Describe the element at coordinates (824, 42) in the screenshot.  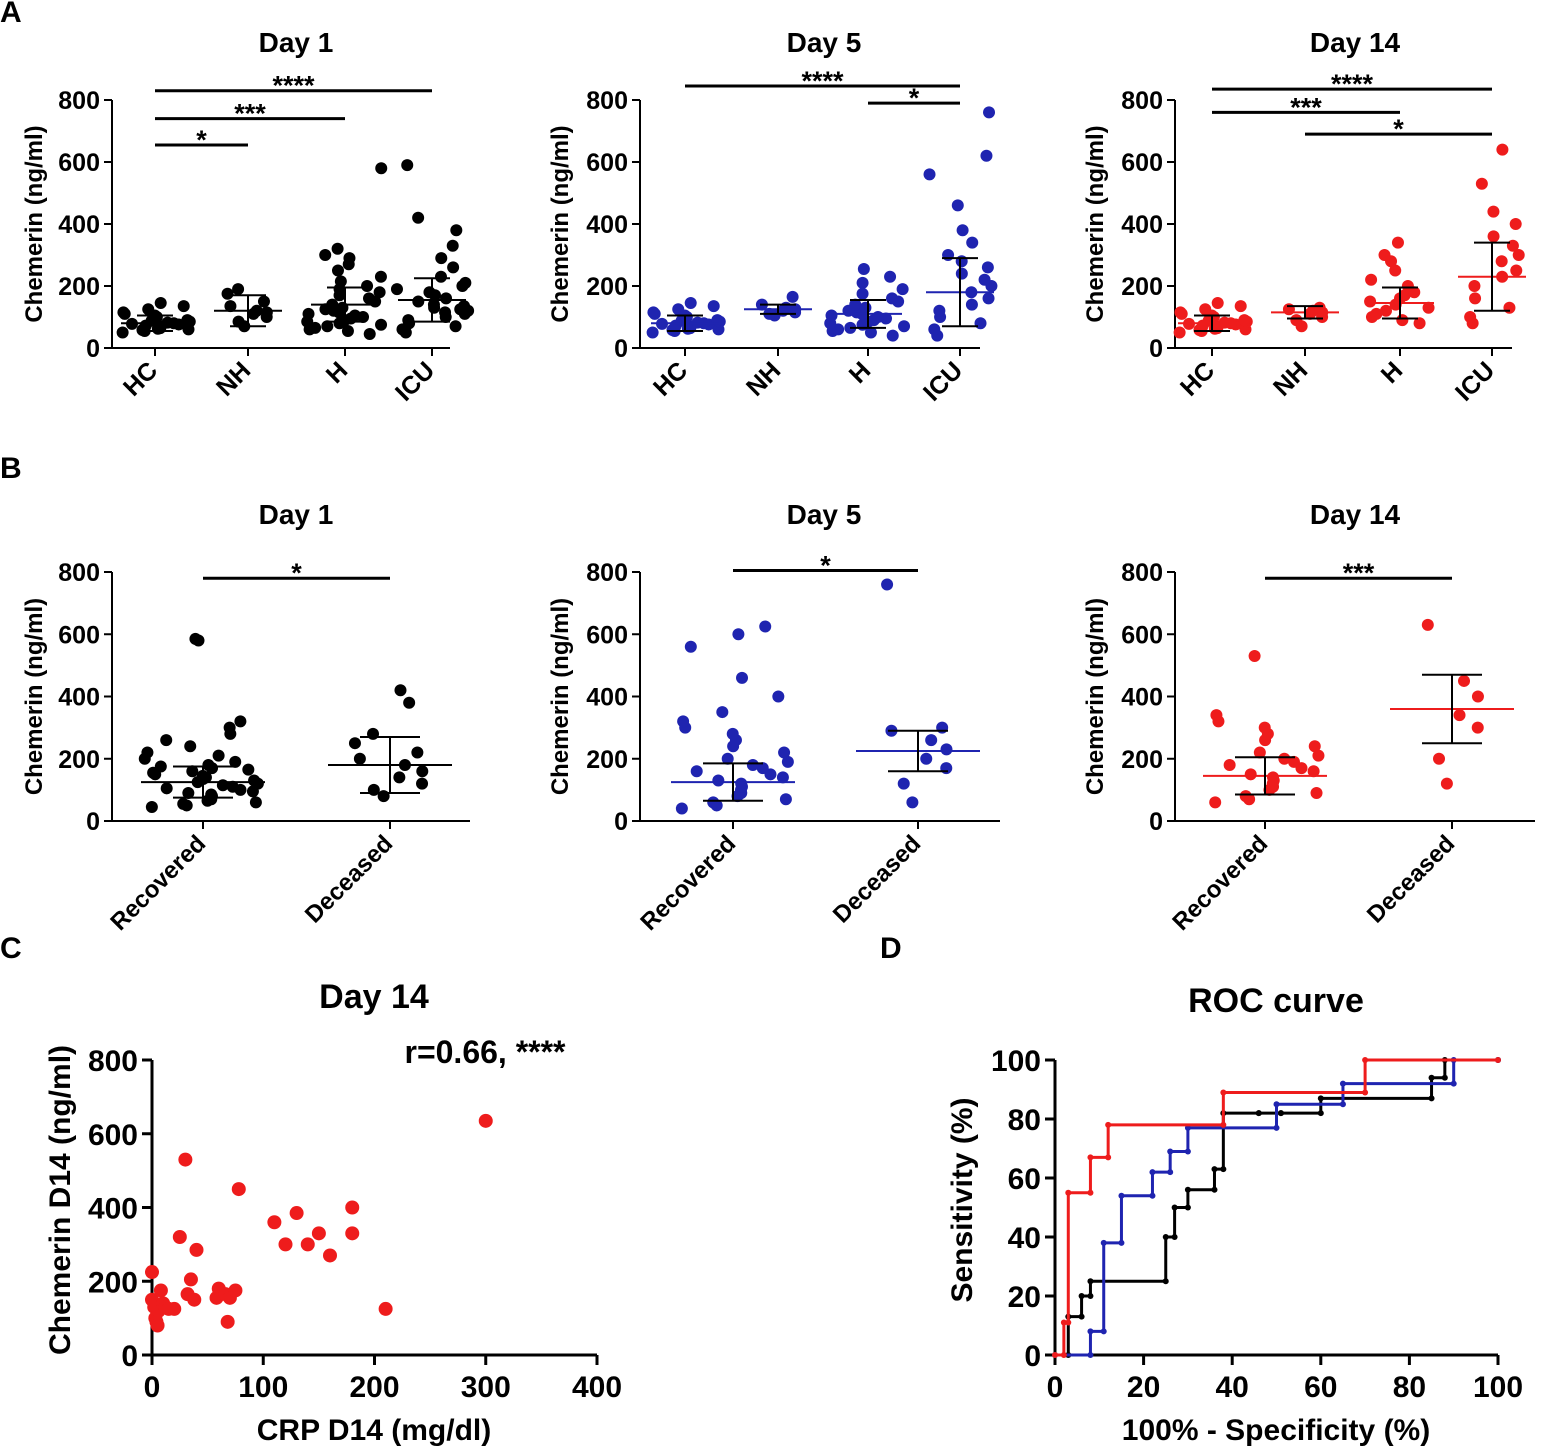
I see `chart-title: Day 5` at that location.